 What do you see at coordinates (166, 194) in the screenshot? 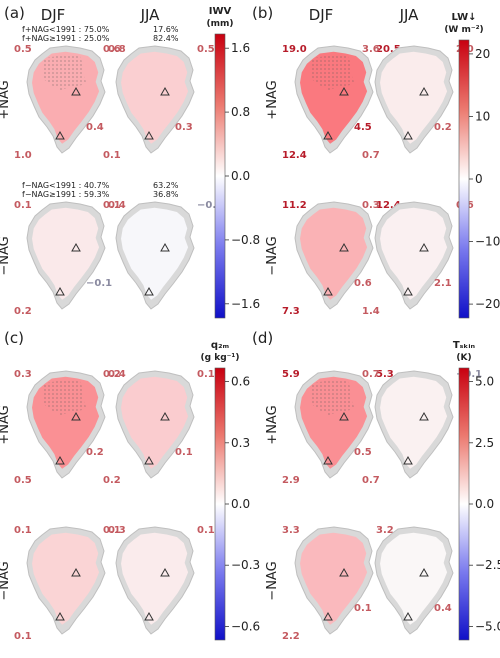
I see `freq-line: 36.8%` at bounding box center [166, 194].